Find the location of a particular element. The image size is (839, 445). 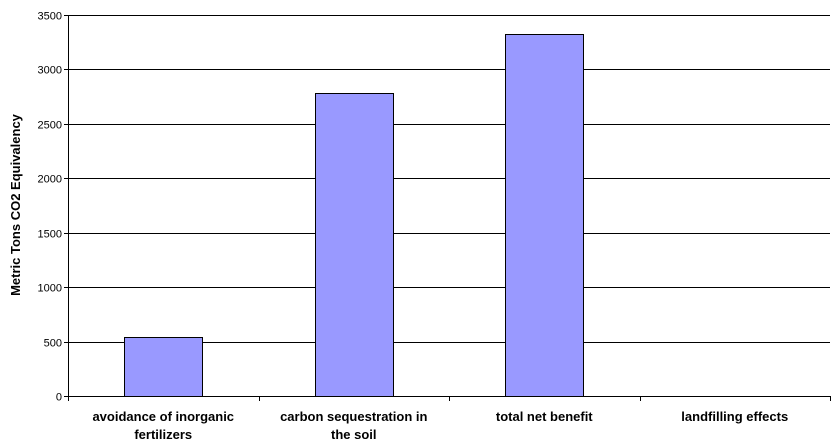

x-category-label: landfilling effects is located at coordinates (734, 416).